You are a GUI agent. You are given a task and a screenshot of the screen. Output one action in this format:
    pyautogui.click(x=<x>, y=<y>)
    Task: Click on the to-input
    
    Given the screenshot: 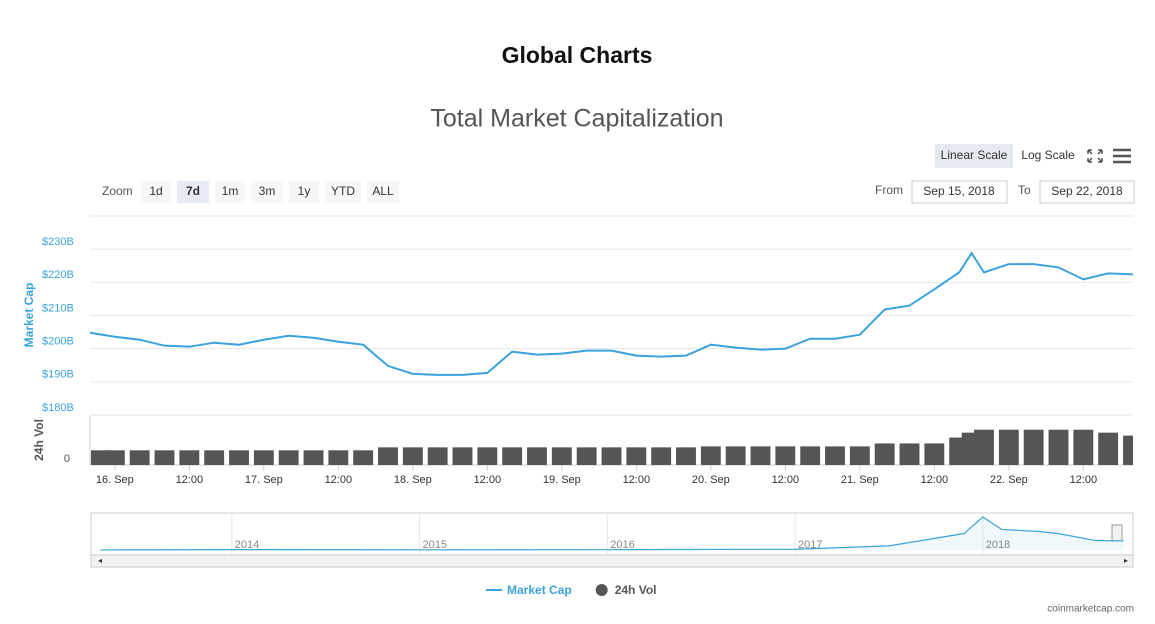 What is the action you would take?
    pyautogui.click(x=1087, y=192)
    